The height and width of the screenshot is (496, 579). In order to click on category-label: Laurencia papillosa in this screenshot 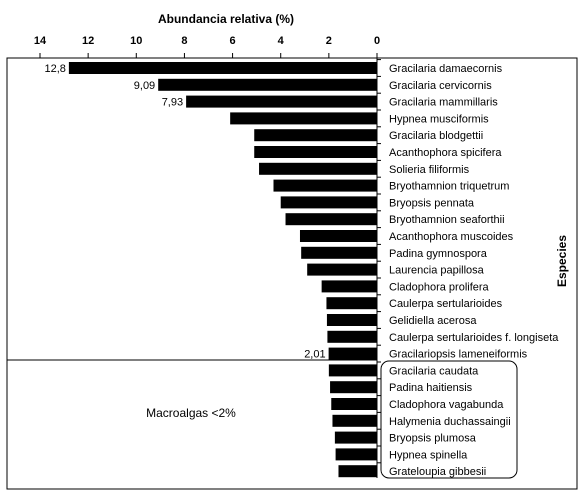, I will do `click(437, 271)`.